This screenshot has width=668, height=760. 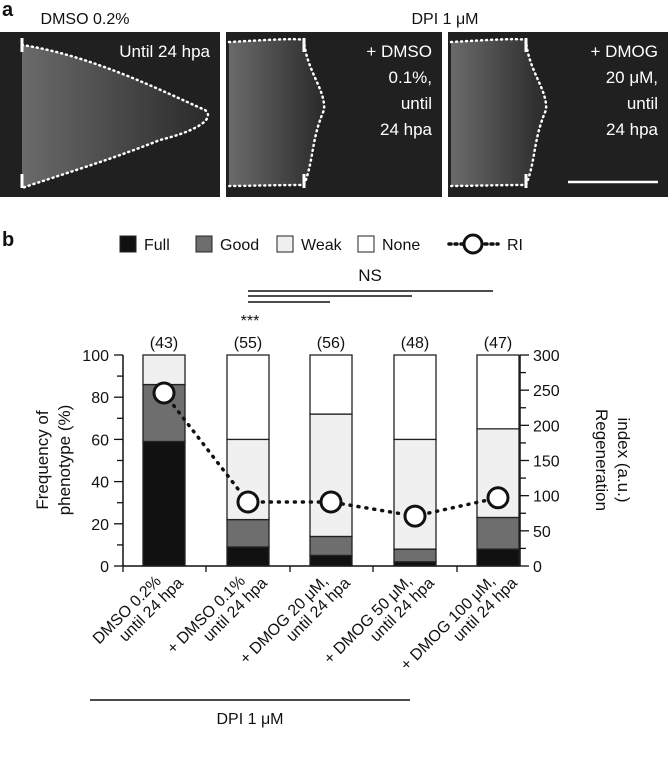 I want to click on y-axis-label: phenotype (%), so click(x=64, y=460).